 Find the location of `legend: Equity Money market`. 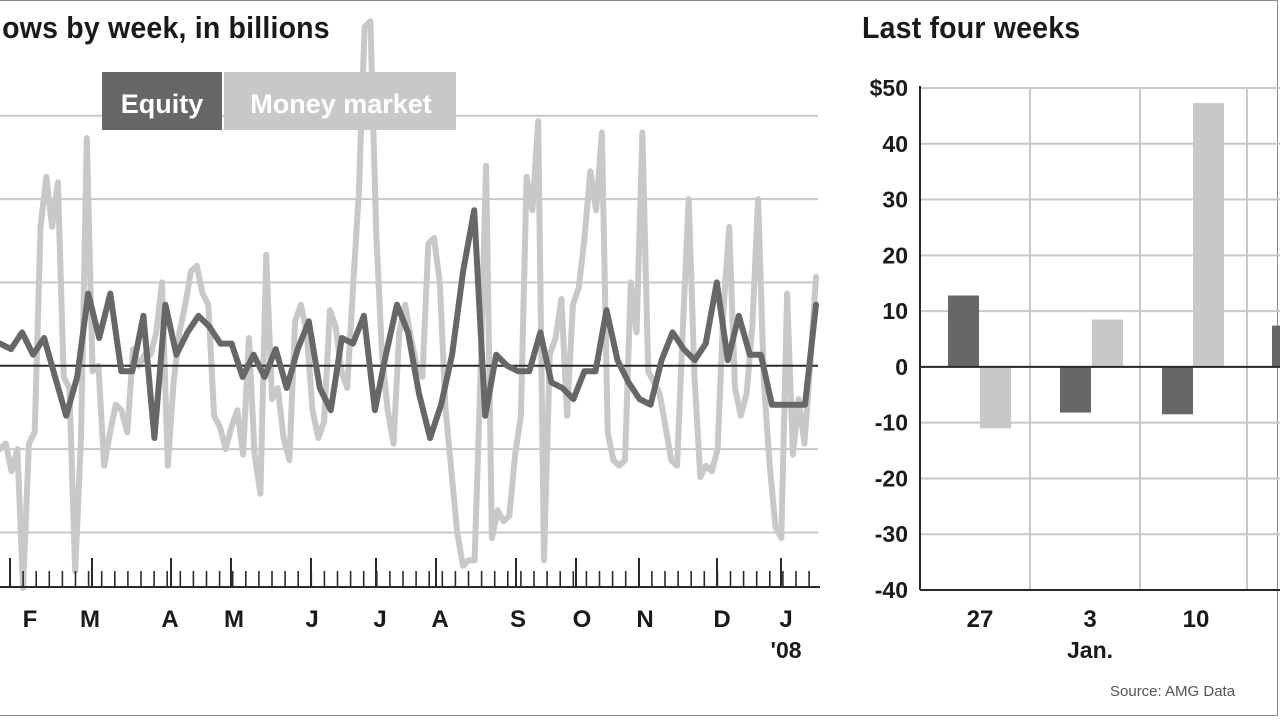

legend: Equity Money market is located at coordinates (279, 101).